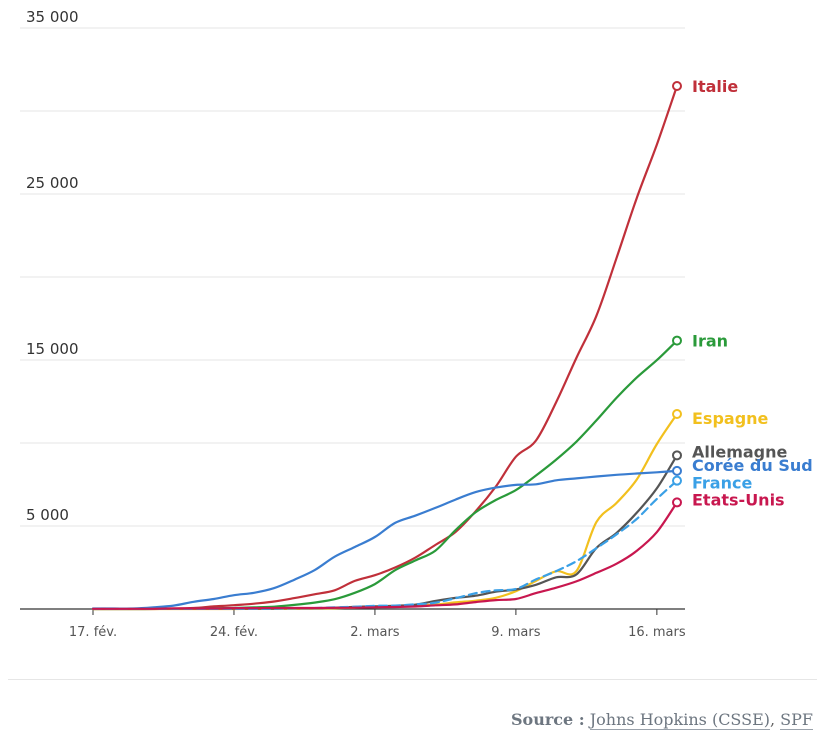 Image resolution: width=825 pixels, height=747 pixels. I want to click on series-endpoint-iran, so click(677, 340).